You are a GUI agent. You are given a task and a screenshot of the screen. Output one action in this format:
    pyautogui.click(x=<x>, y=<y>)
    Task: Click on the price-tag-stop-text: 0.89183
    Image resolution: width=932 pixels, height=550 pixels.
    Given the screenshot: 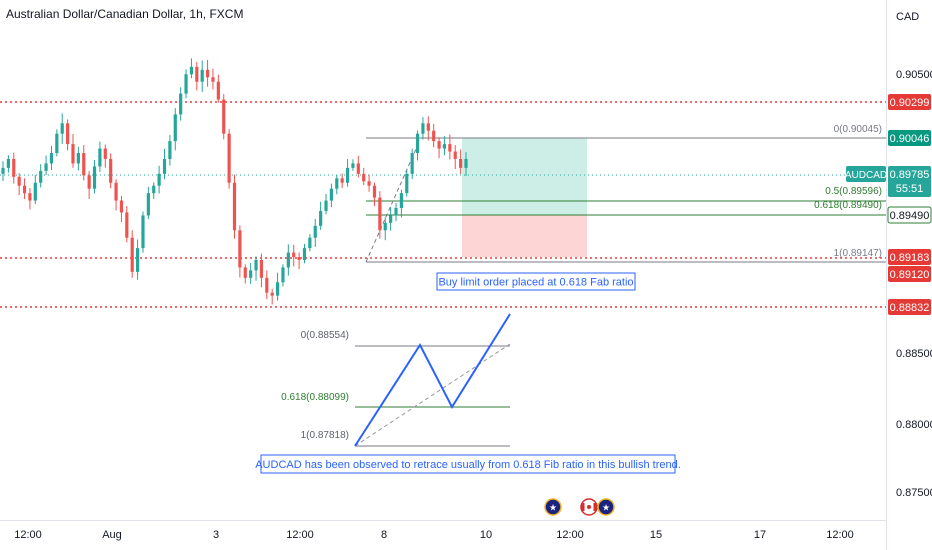 What is the action you would take?
    pyautogui.click(x=910, y=258)
    